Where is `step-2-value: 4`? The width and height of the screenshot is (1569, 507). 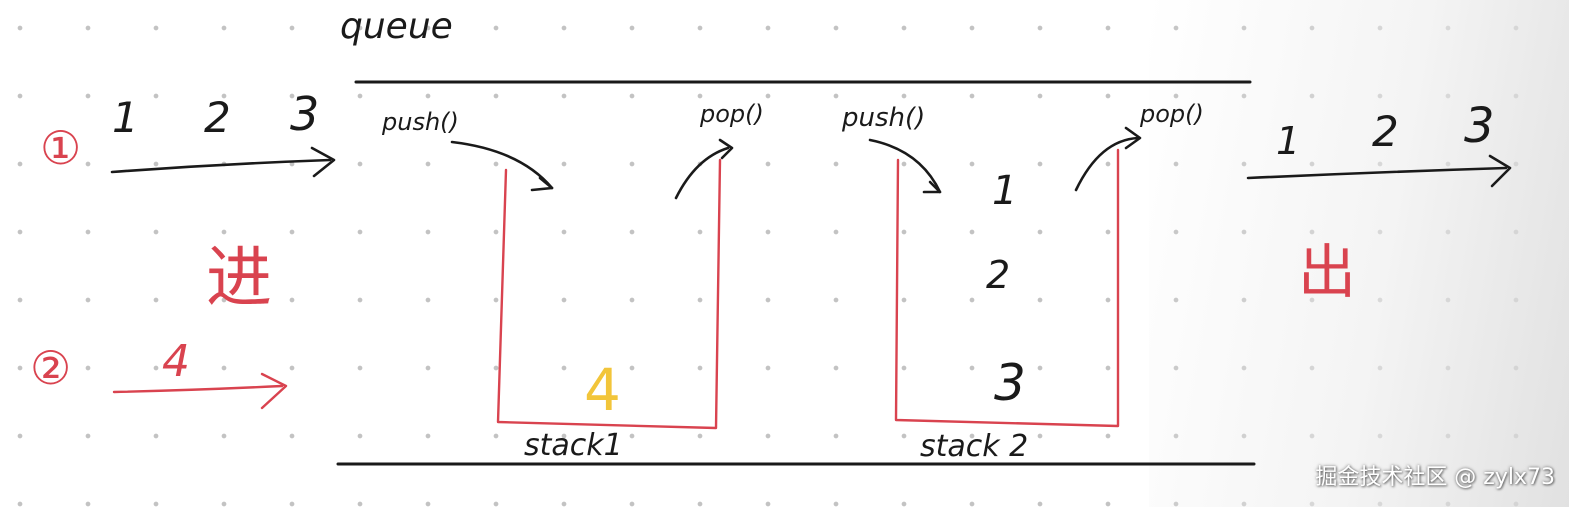 step-2-value: 4 is located at coordinates (176, 361).